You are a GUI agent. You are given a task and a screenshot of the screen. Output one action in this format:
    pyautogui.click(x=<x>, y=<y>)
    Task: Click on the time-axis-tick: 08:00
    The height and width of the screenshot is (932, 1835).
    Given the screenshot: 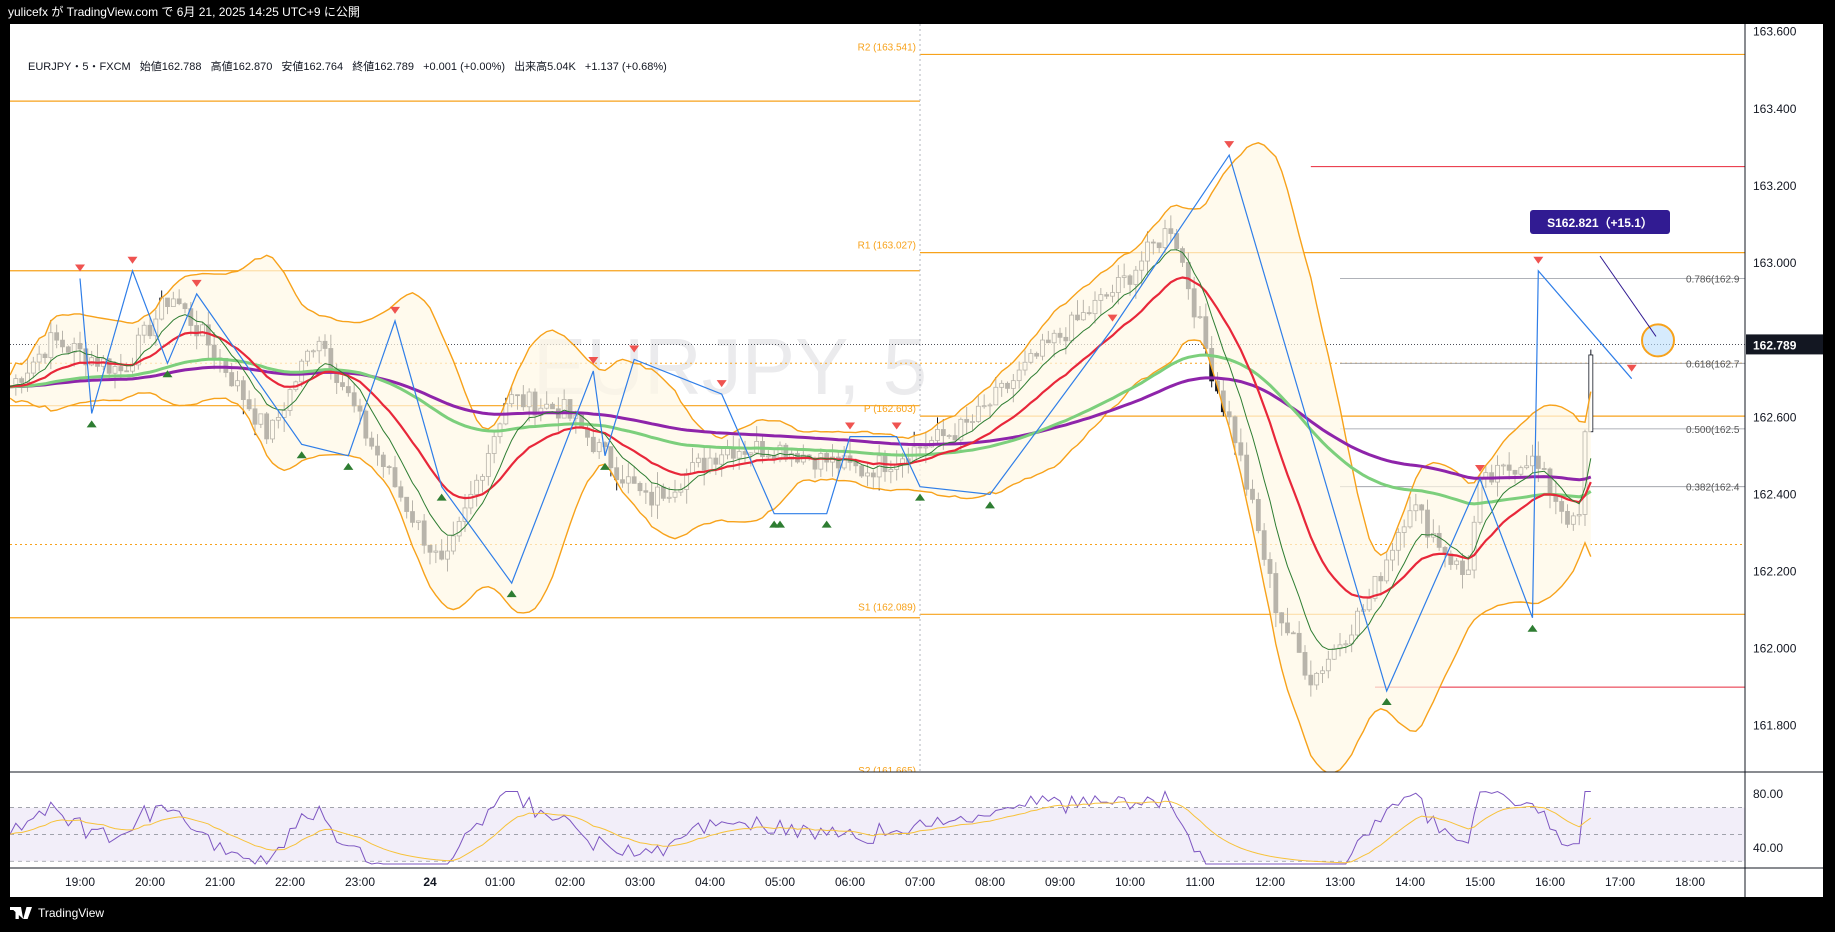 What is the action you would take?
    pyautogui.click(x=990, y=882)
    